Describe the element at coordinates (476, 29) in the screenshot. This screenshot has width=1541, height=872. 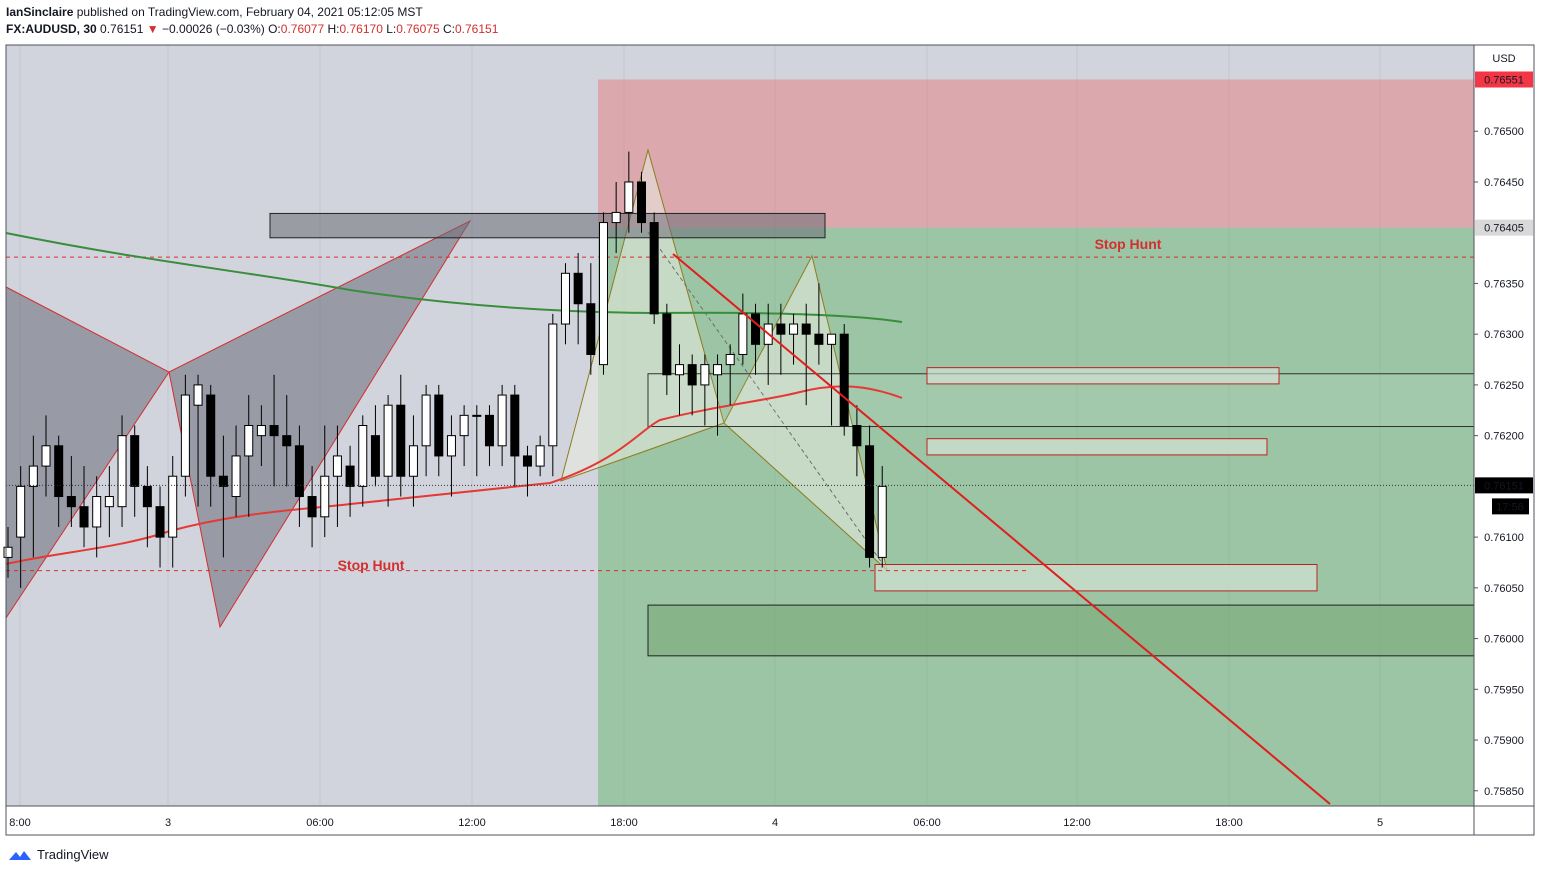
I see `close-value: 0.76151` at that location.